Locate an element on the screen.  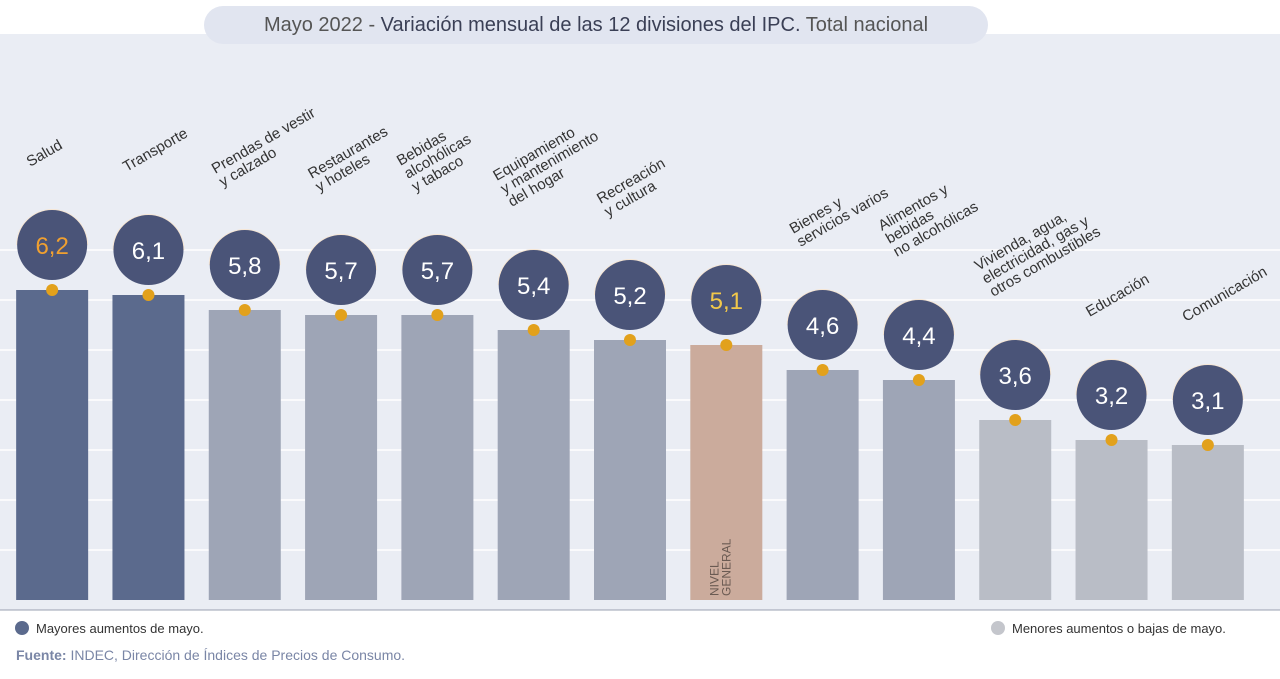
value-label: 3,1 is located at coordinates (1207, 401).